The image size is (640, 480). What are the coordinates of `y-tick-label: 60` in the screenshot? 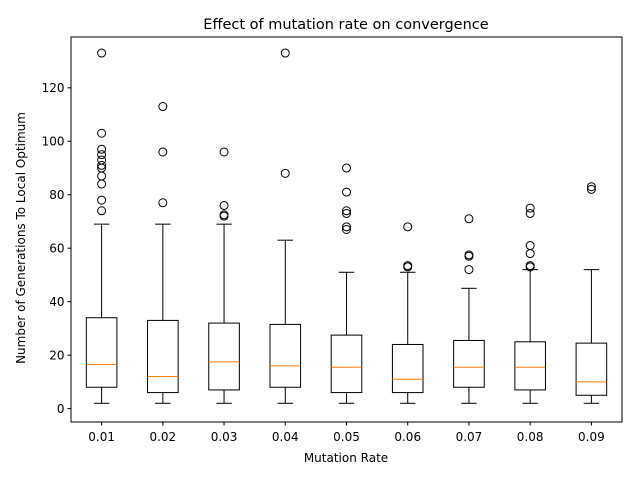 It's located at (56, 249).